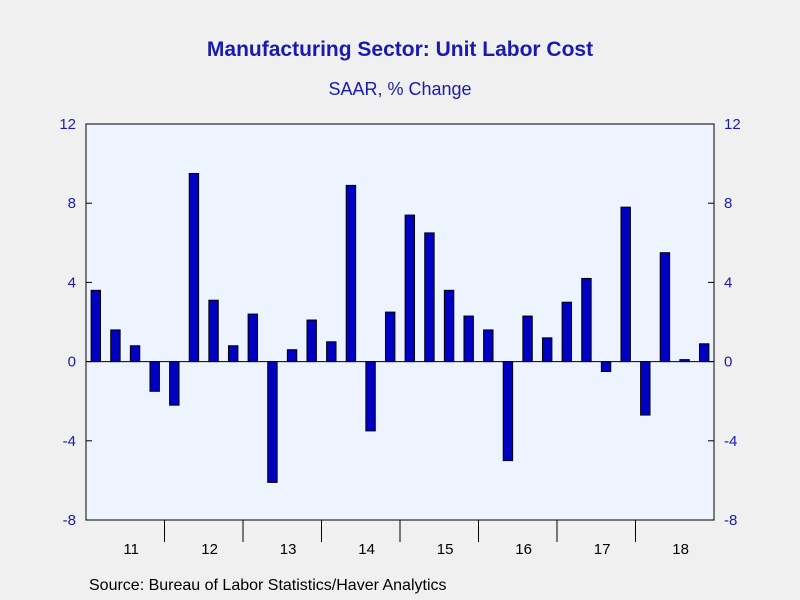 This screenshot has width=800, height=600. Describe the element at coordinates (67, 124) in the screenshot. I see `y-tick-label-left: 12` at that location.